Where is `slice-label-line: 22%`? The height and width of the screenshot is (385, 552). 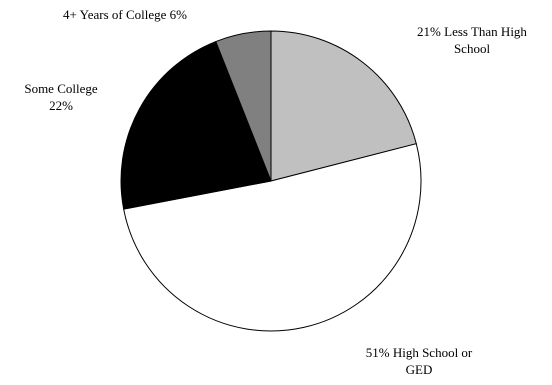
slice-label-line: 22% is located at coordinates (61, 105).